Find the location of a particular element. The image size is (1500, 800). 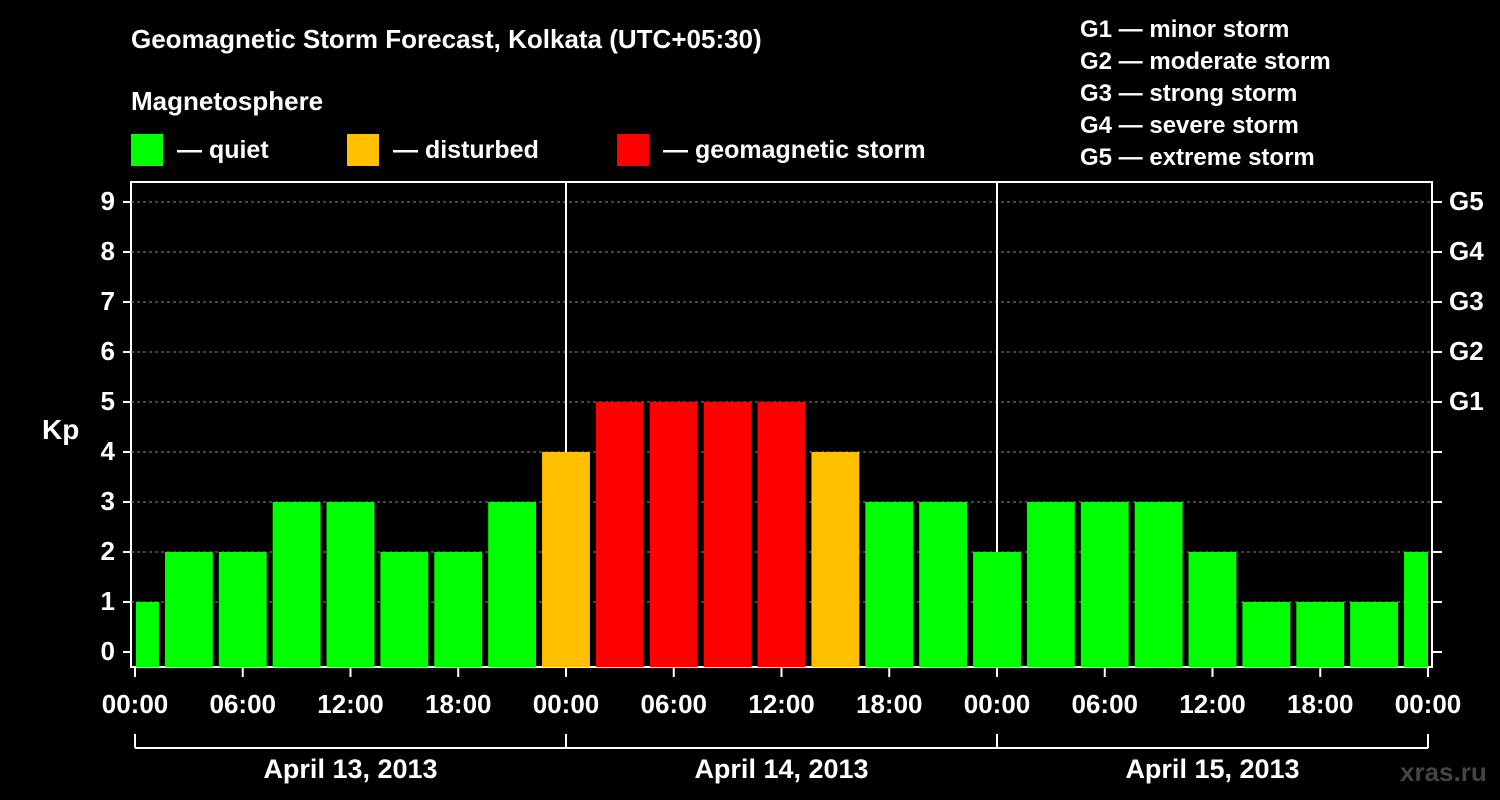

day-label: April 13, 2013 is located at coordinates (350, 769).